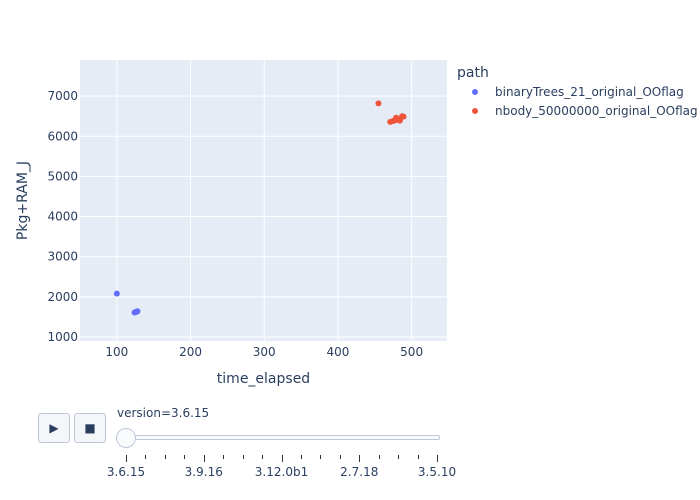 This screenshot has height=500, width=700. I want to click on slider-current-label: version=3.6.15, so click(163, 413).